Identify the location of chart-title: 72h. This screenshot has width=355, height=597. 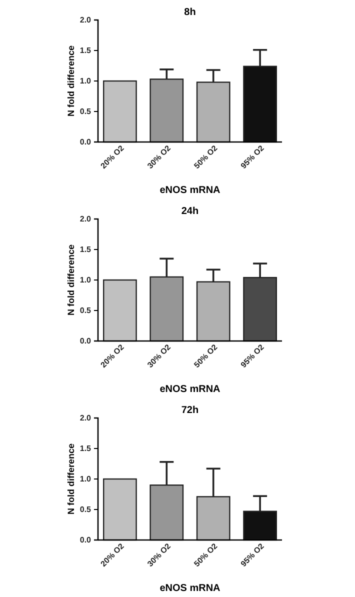
(190, 410).